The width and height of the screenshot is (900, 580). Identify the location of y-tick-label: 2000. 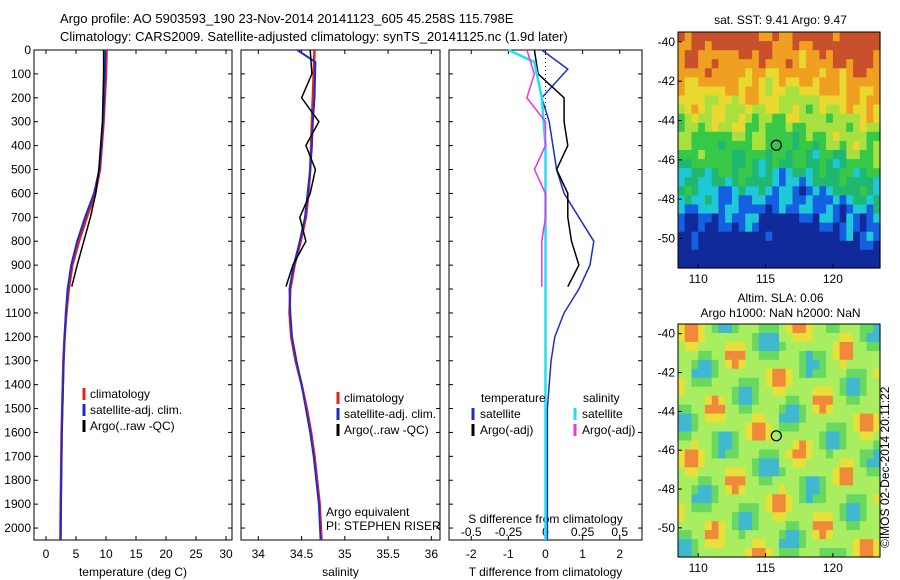
(17, 528).